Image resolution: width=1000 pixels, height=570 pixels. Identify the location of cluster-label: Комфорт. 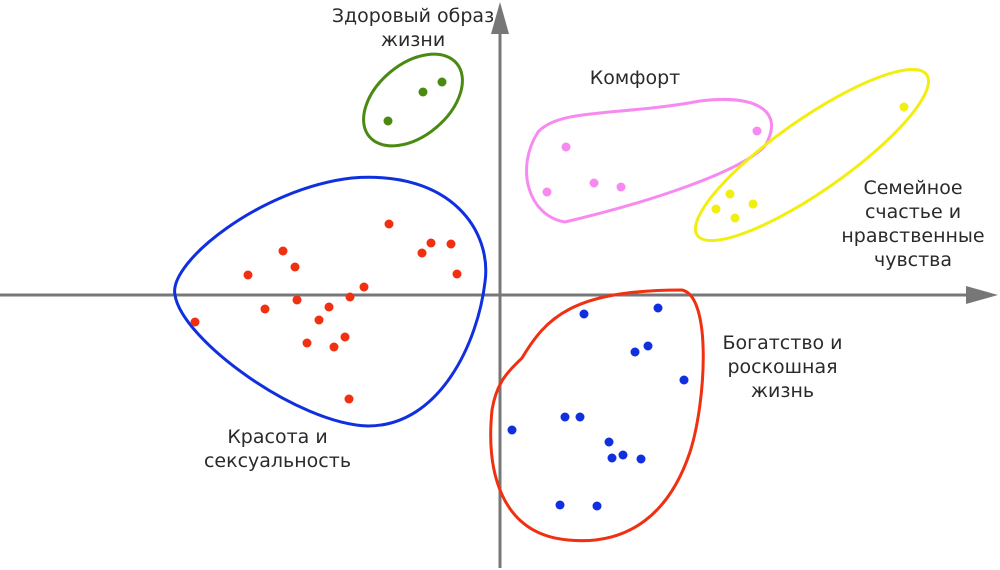
(635, 78).